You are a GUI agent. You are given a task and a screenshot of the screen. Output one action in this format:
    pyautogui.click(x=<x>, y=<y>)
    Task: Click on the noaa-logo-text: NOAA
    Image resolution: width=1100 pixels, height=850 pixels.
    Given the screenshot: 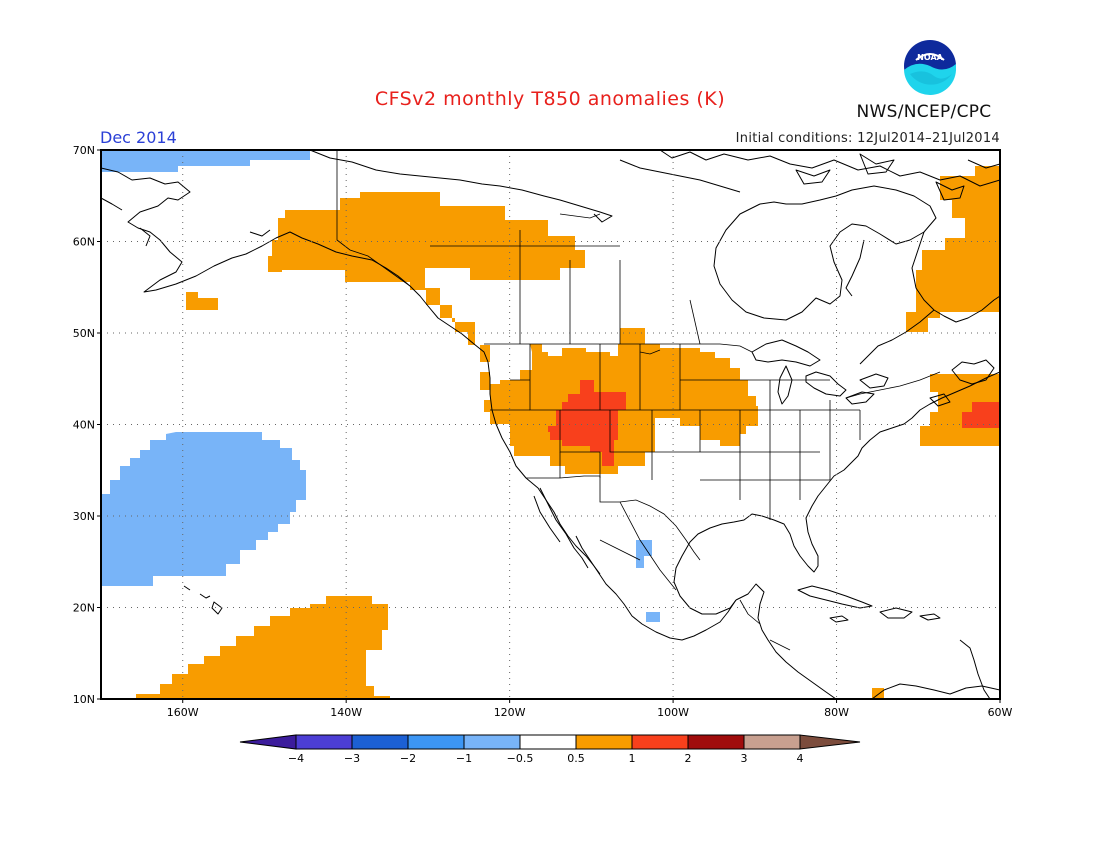 What is the action you would take?
    pyautogui.click(x=930, y=57)
    